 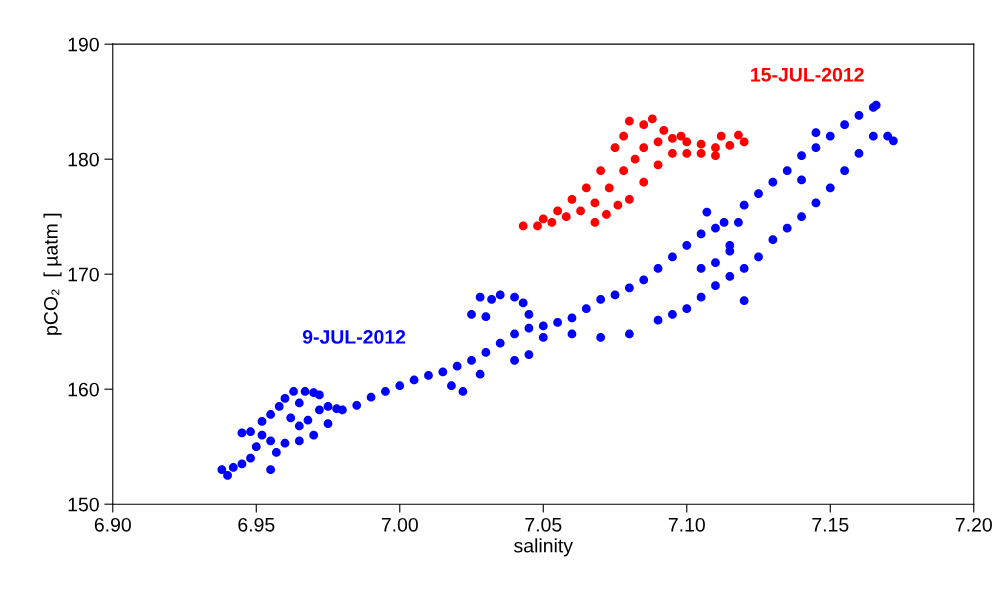 What do you see at coordinates (83, 44) in the screenshot?
I see `y-tick-label: 190` at bounding box center [83, 44].